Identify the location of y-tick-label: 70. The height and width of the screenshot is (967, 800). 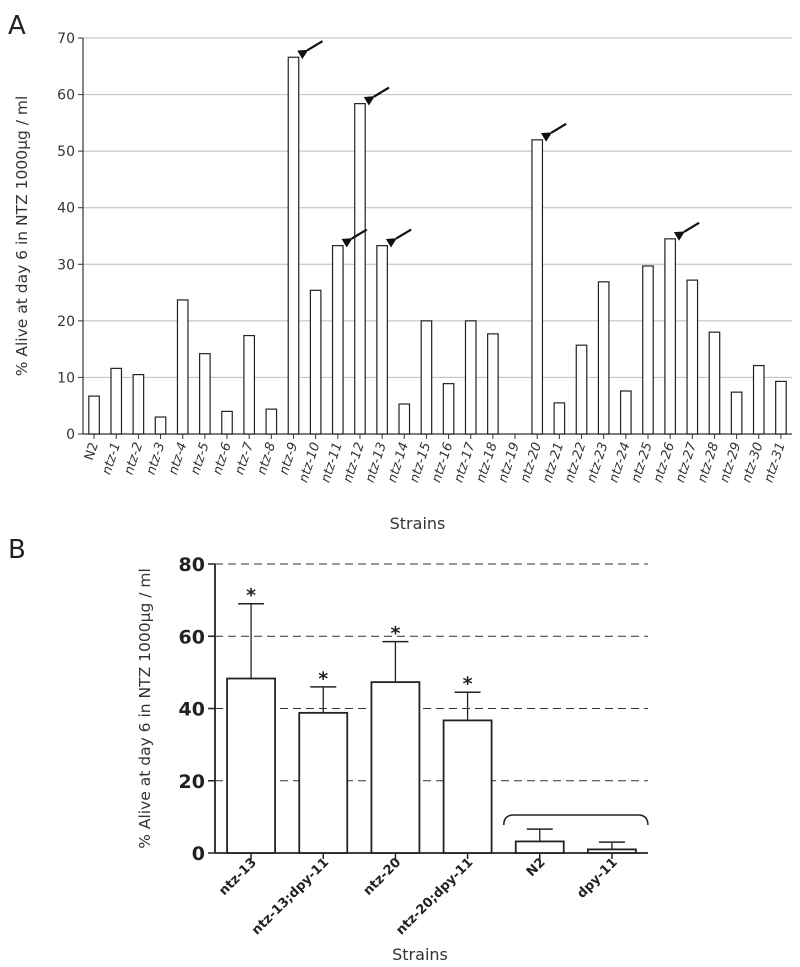
(66, 39).